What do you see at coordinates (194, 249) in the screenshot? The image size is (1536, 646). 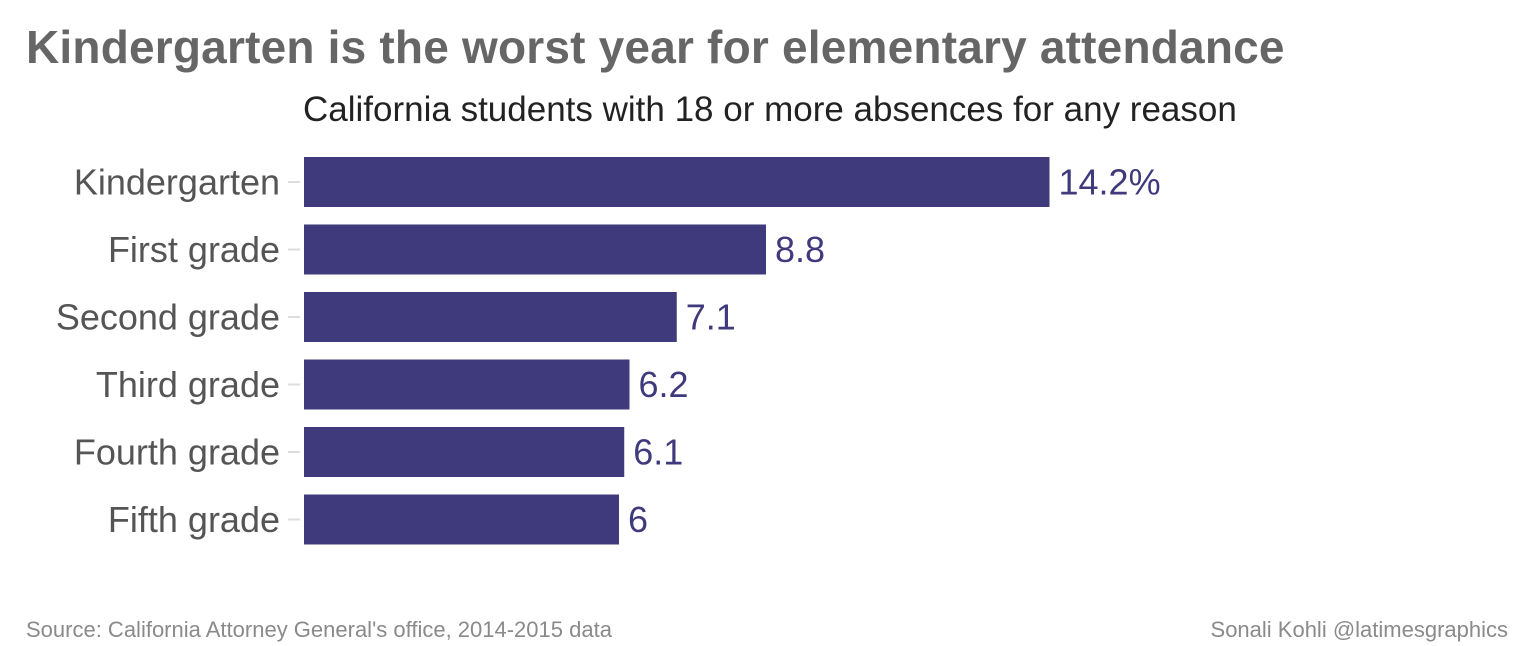 I see `category-label-first-grade: First grade` at bounding box center [194, 249].